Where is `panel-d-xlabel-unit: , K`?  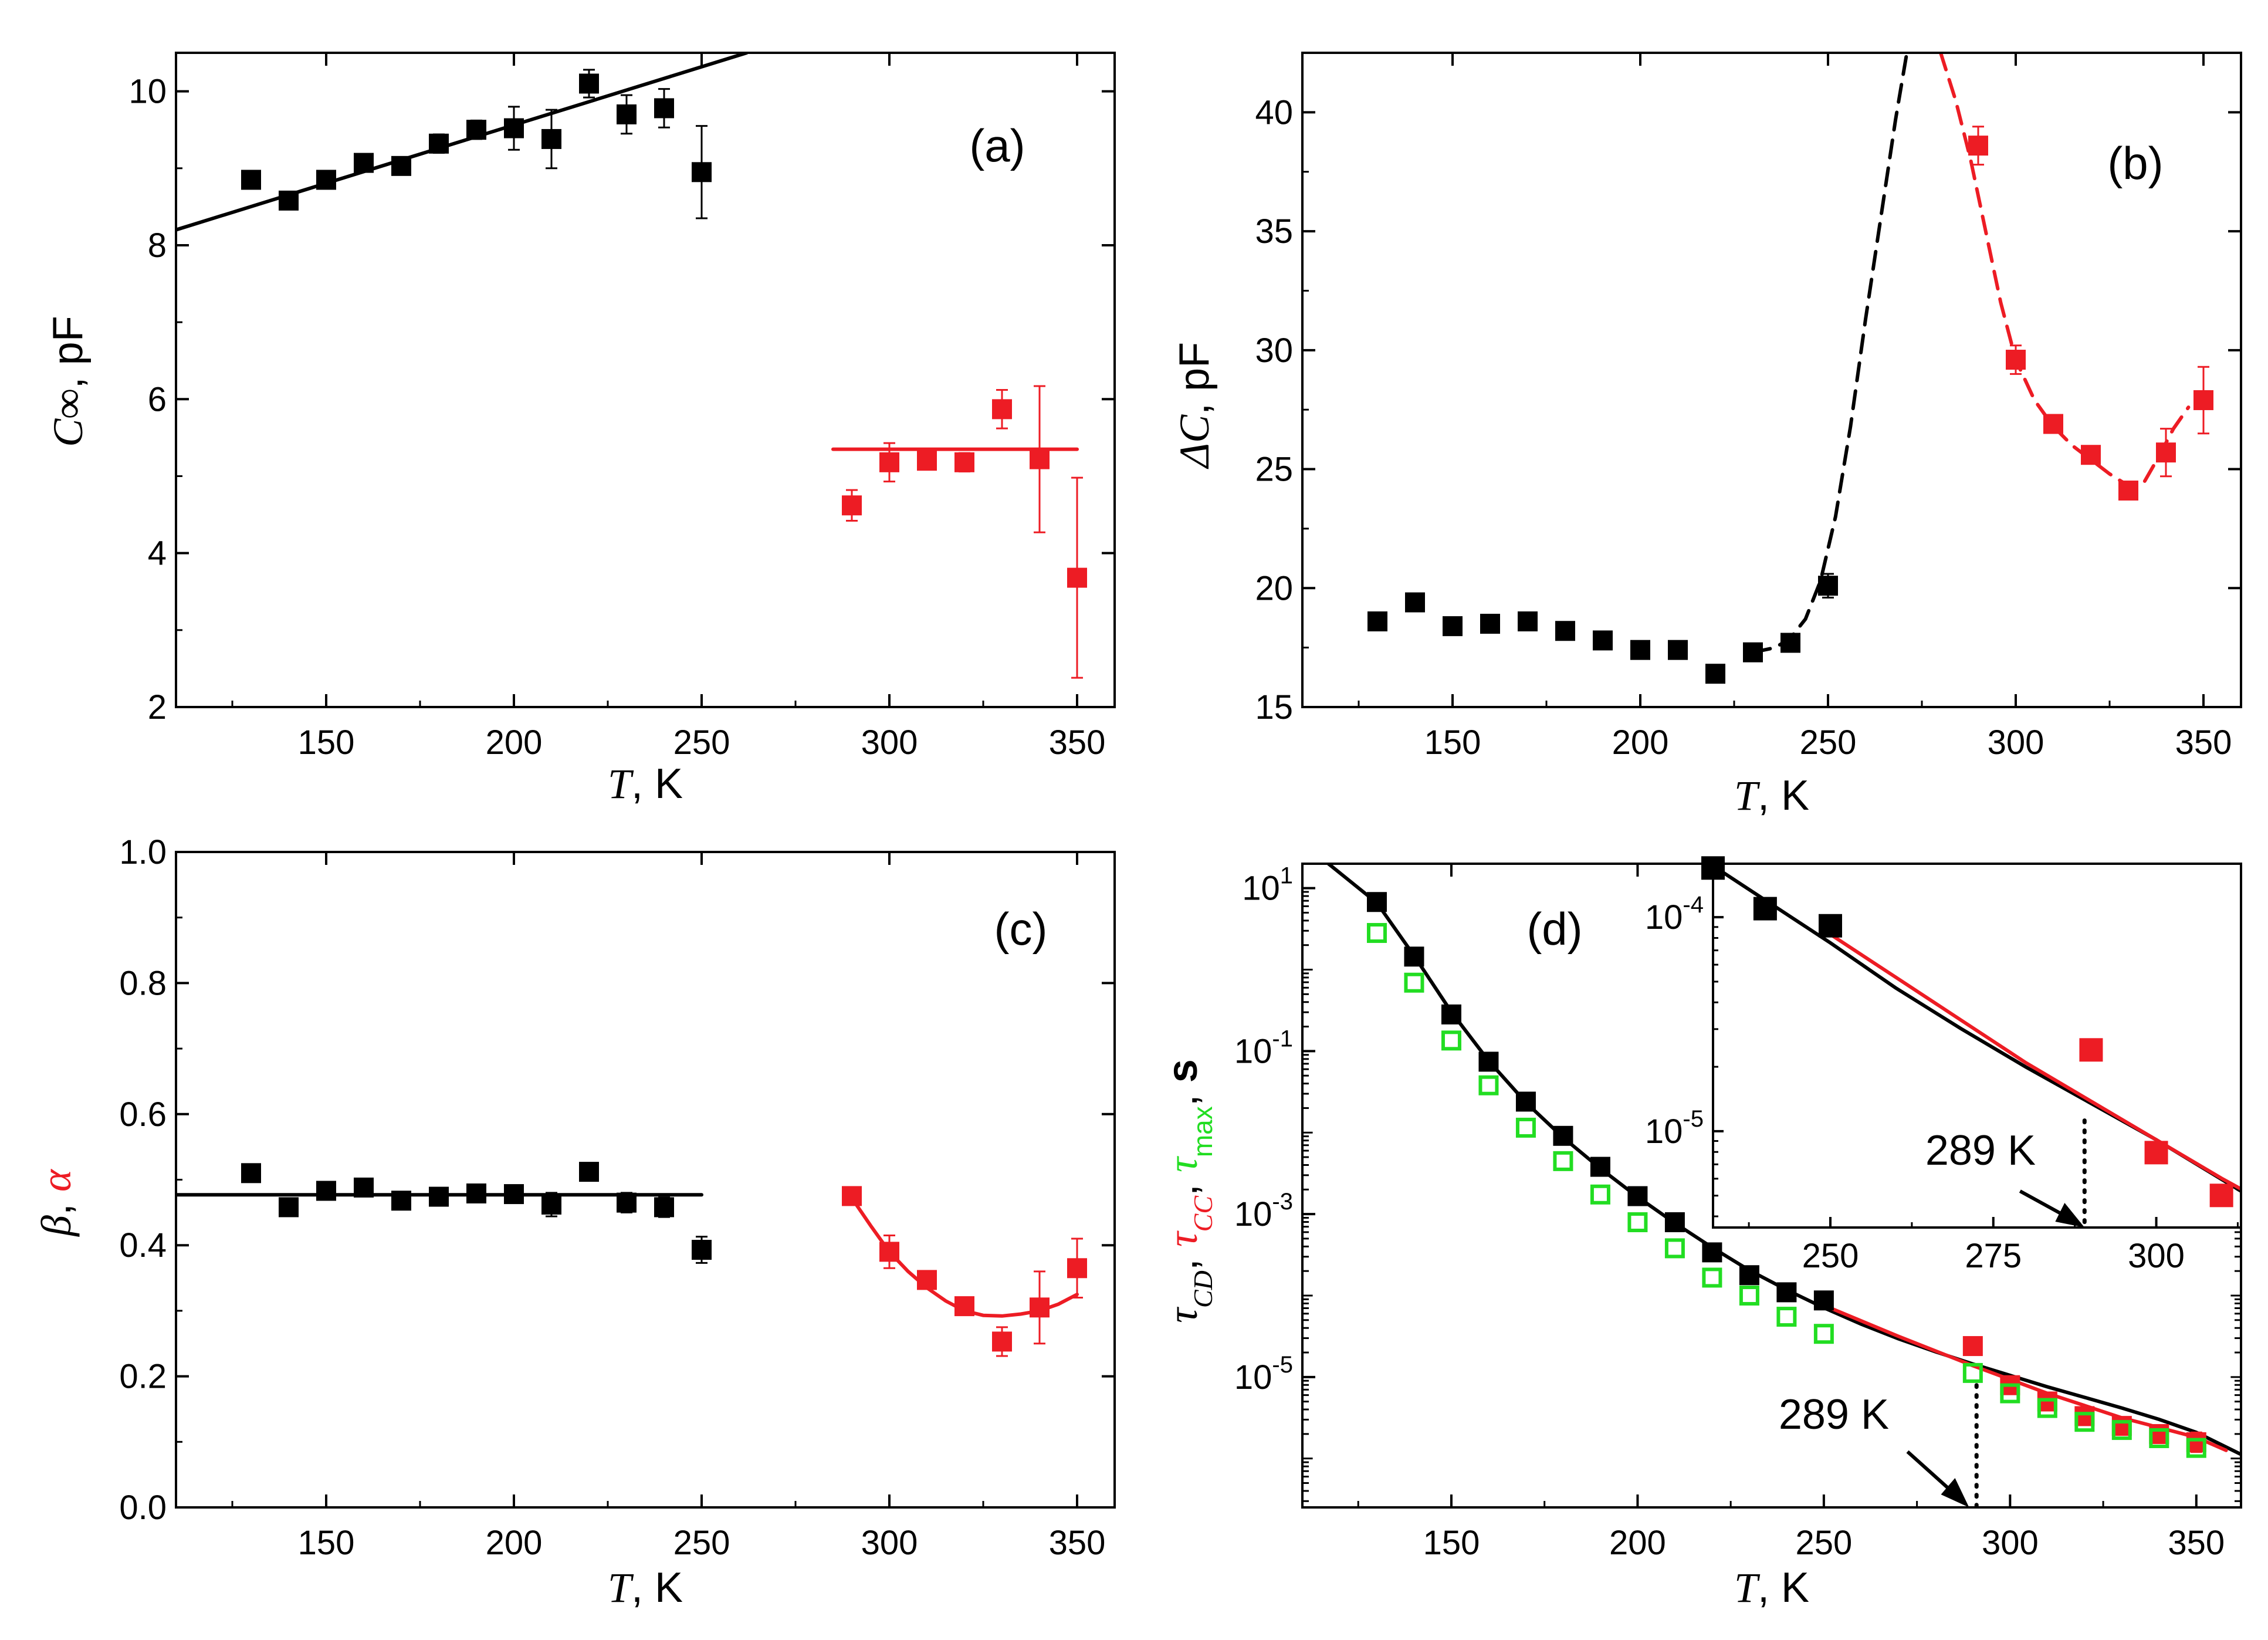 panel-d-xlabel-unit: , K is located at coordinates (1783, 1587).